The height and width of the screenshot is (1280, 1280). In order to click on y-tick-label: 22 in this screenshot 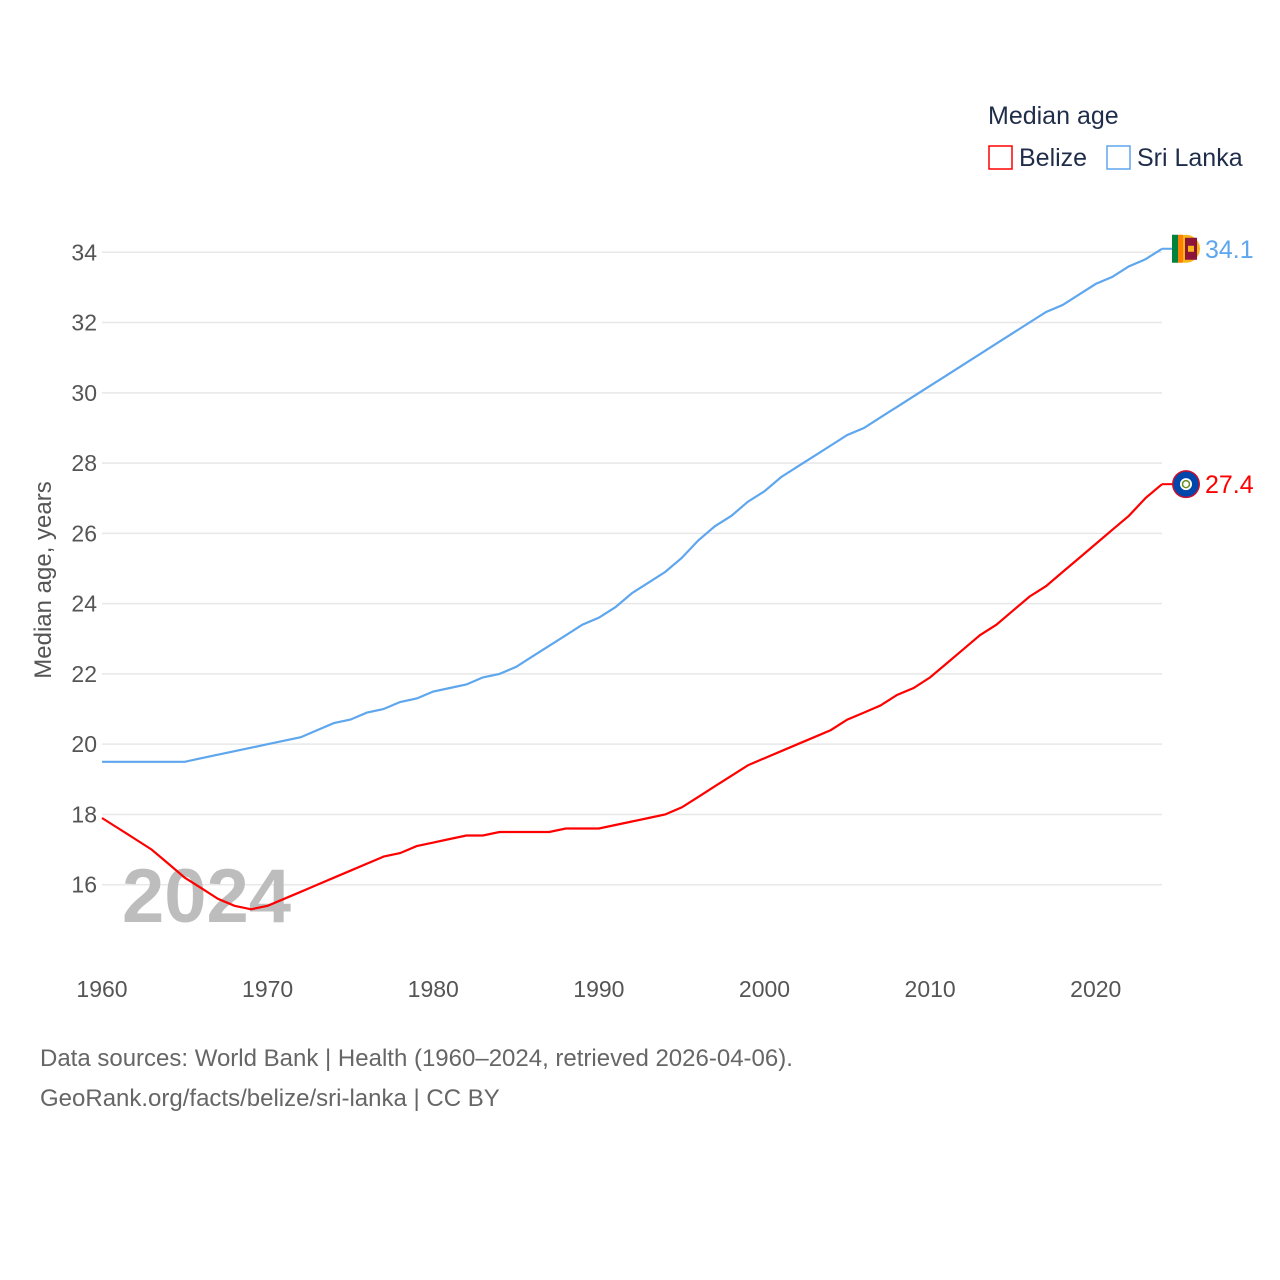, I will do `click(84, 674)`.